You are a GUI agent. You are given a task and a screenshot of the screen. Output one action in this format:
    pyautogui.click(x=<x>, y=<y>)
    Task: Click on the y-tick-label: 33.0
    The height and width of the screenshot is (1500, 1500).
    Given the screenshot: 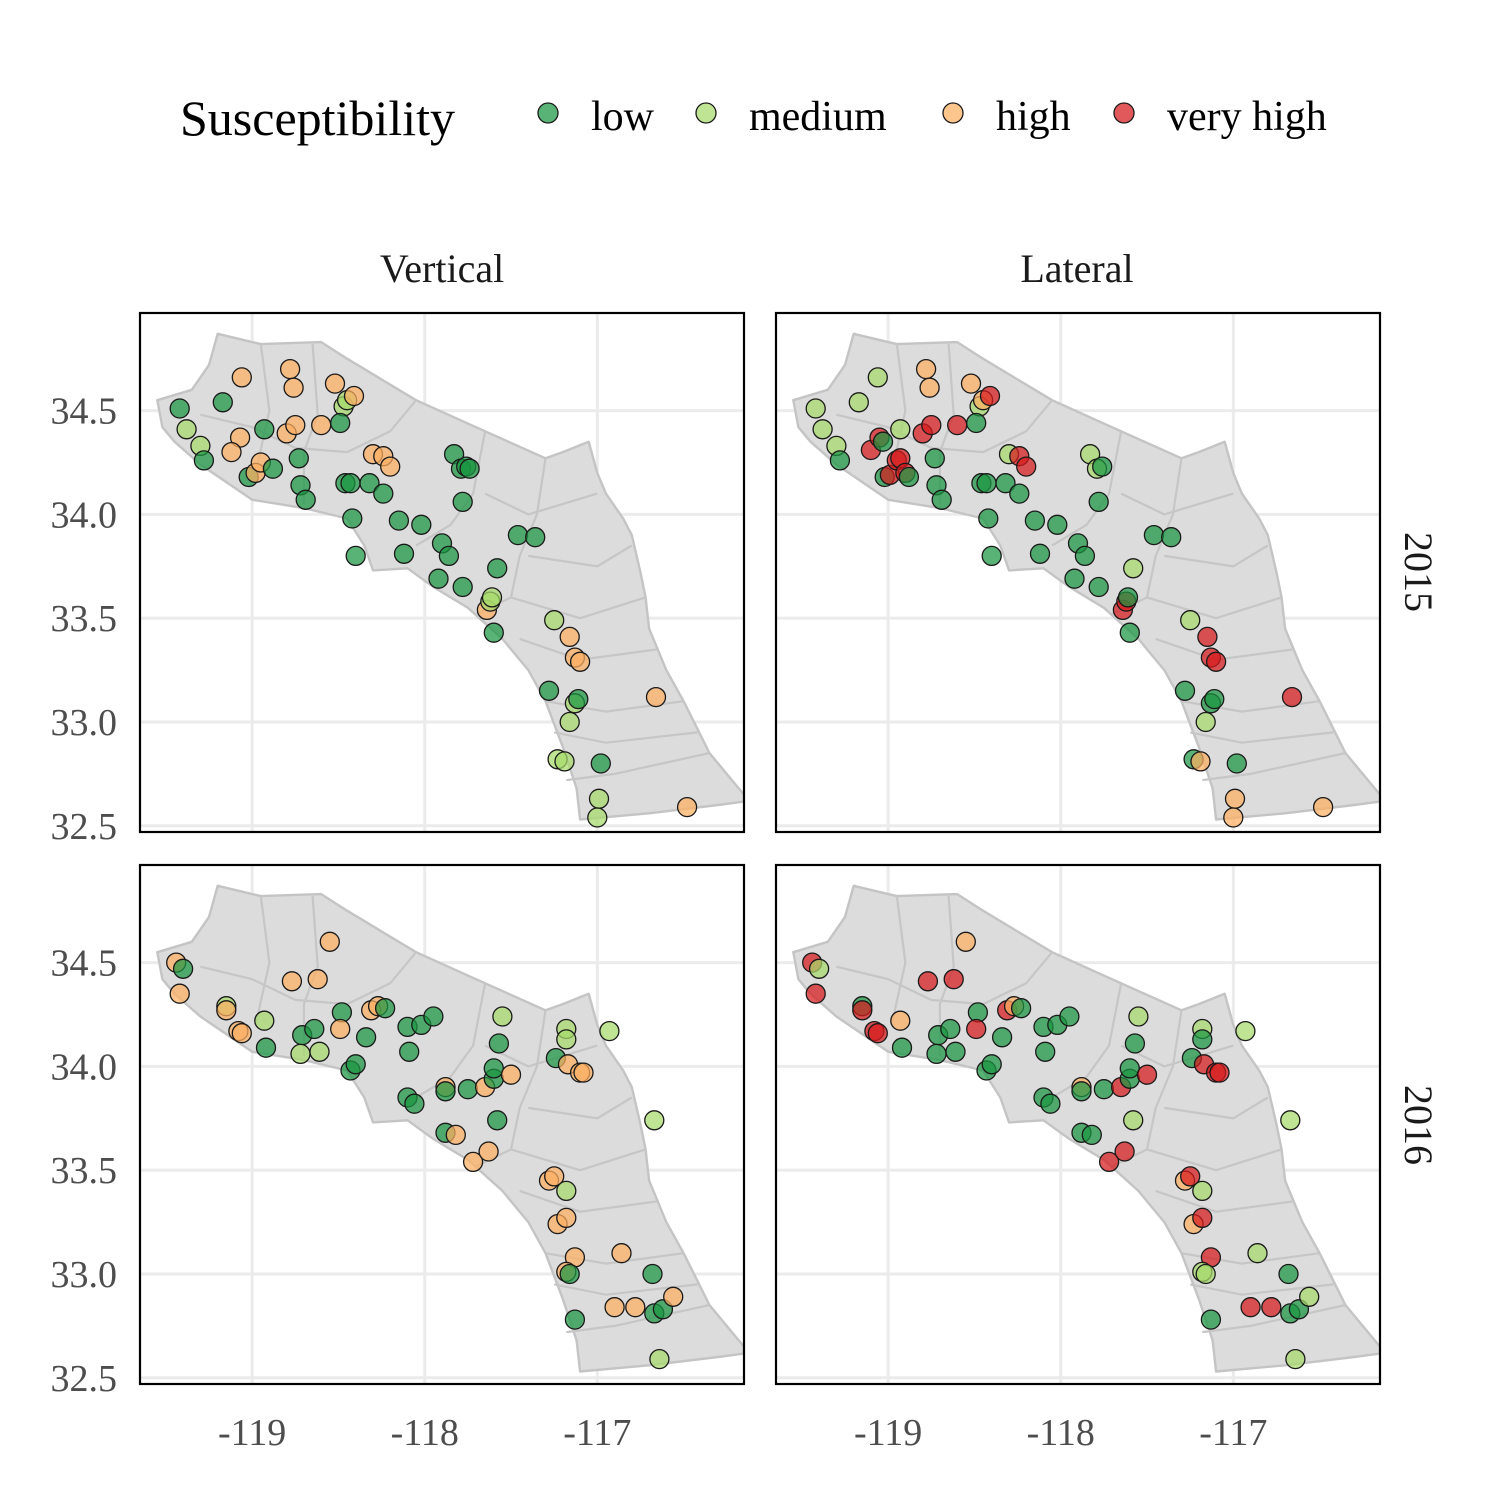 What is the action you would take?
    pyautogui.click(x=84, y=723)
    